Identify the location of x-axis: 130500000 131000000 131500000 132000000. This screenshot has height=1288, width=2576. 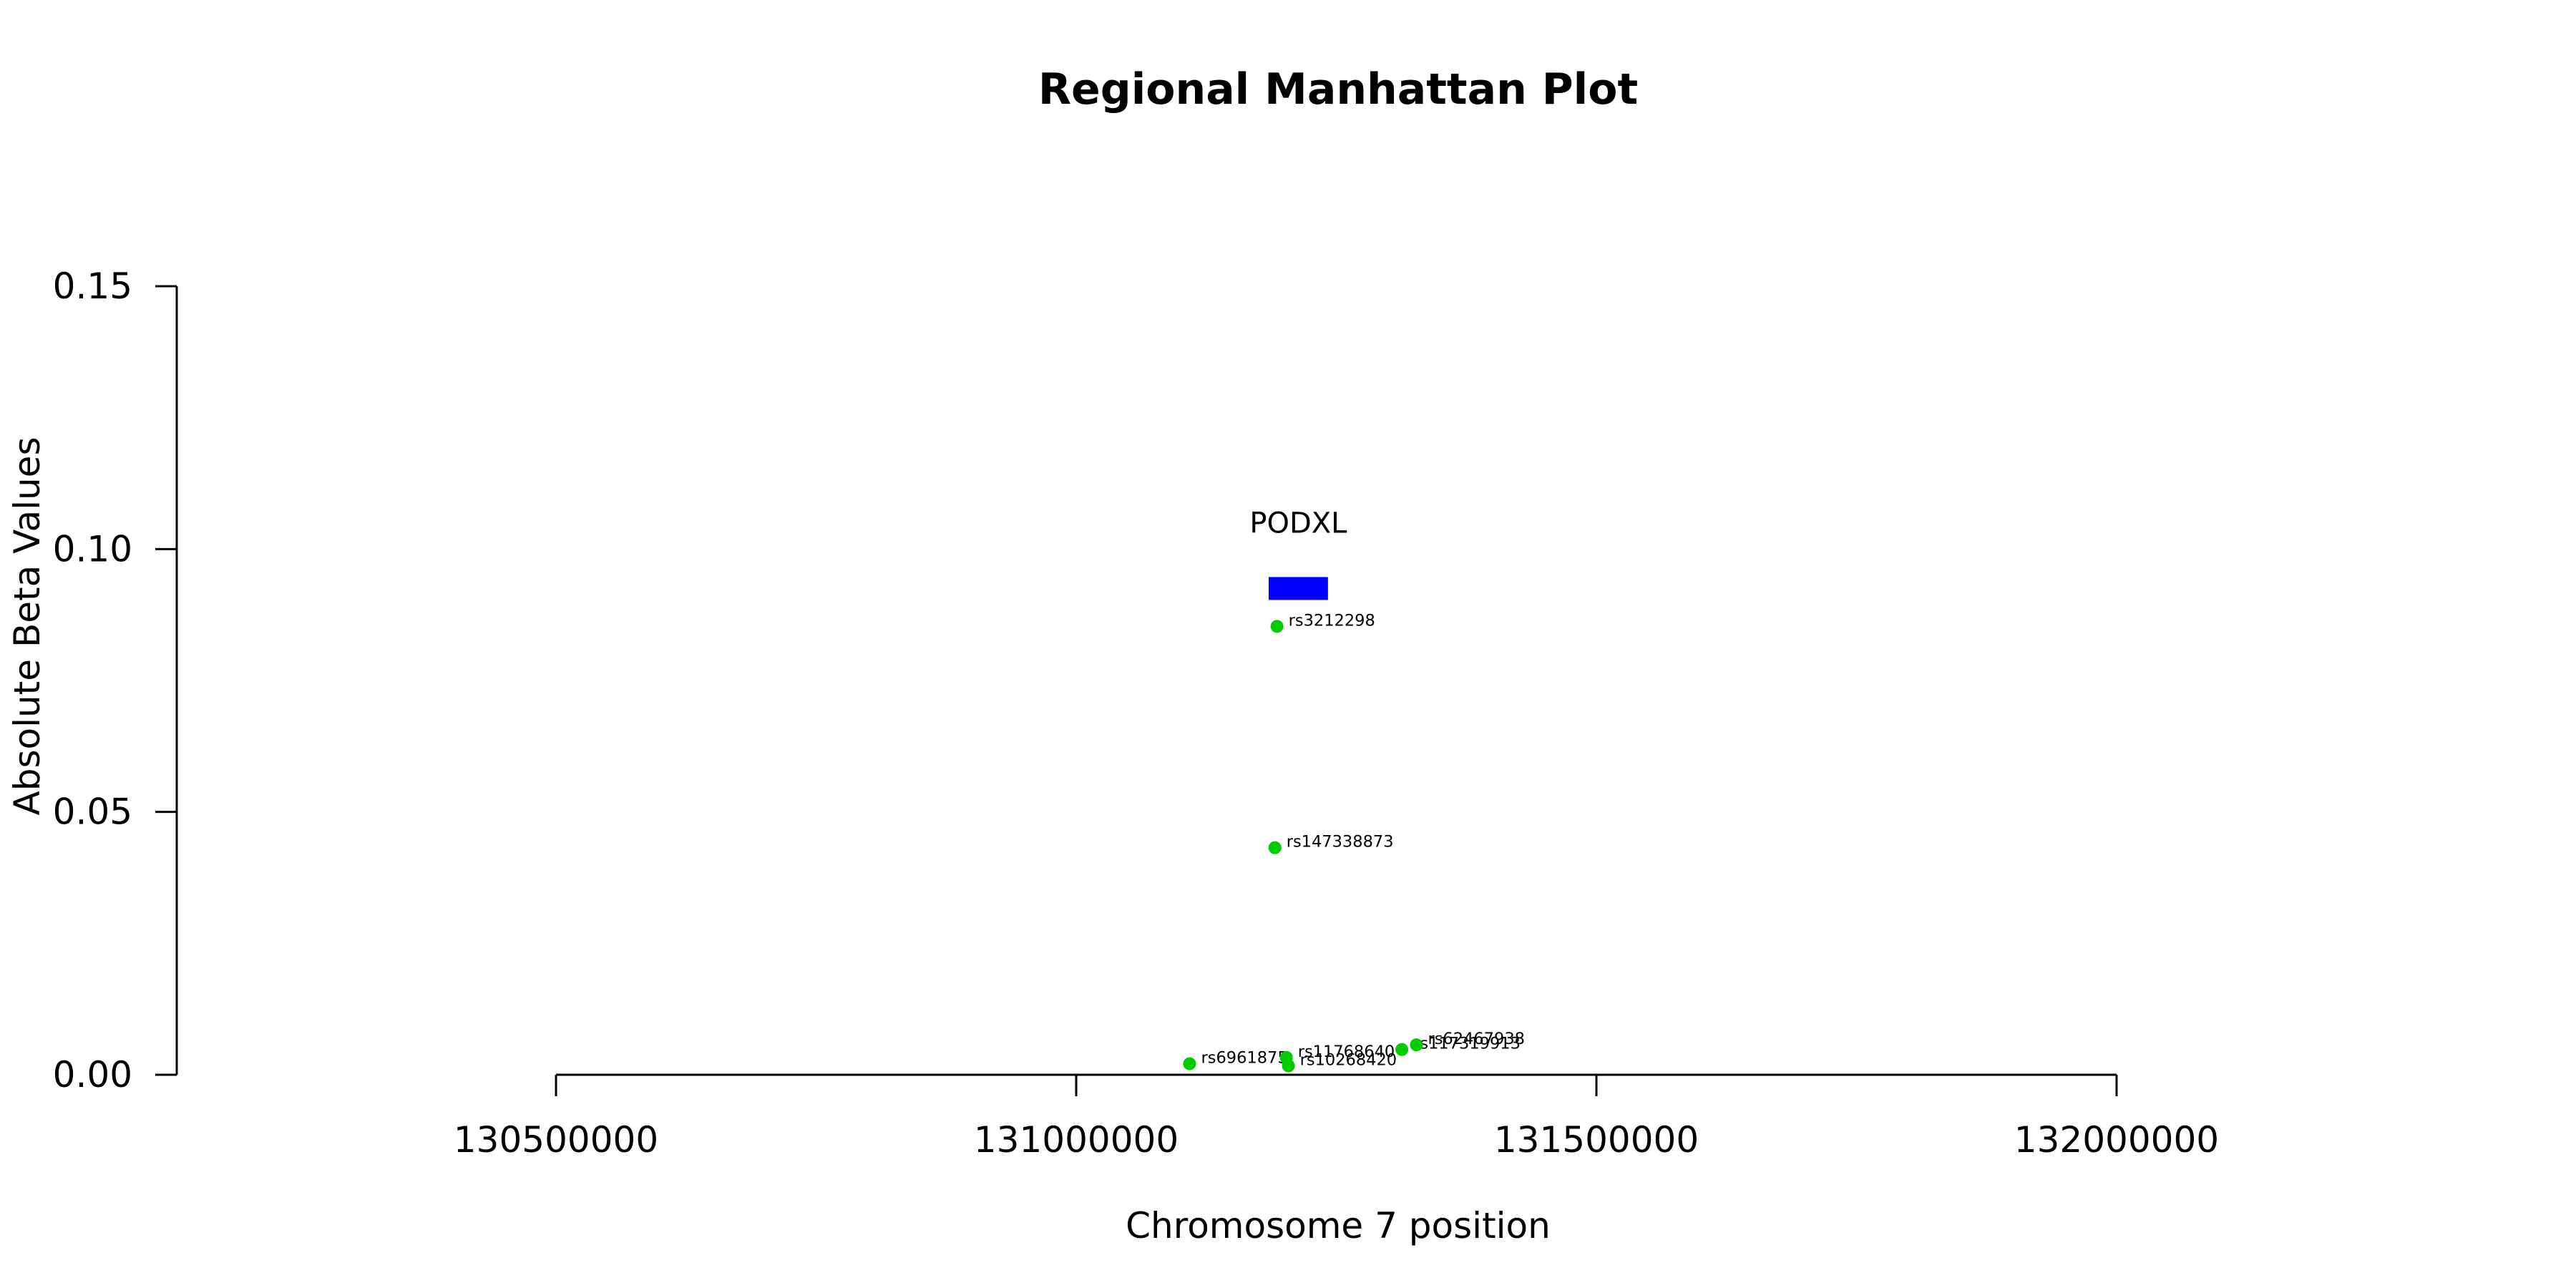
(1336, 1117).